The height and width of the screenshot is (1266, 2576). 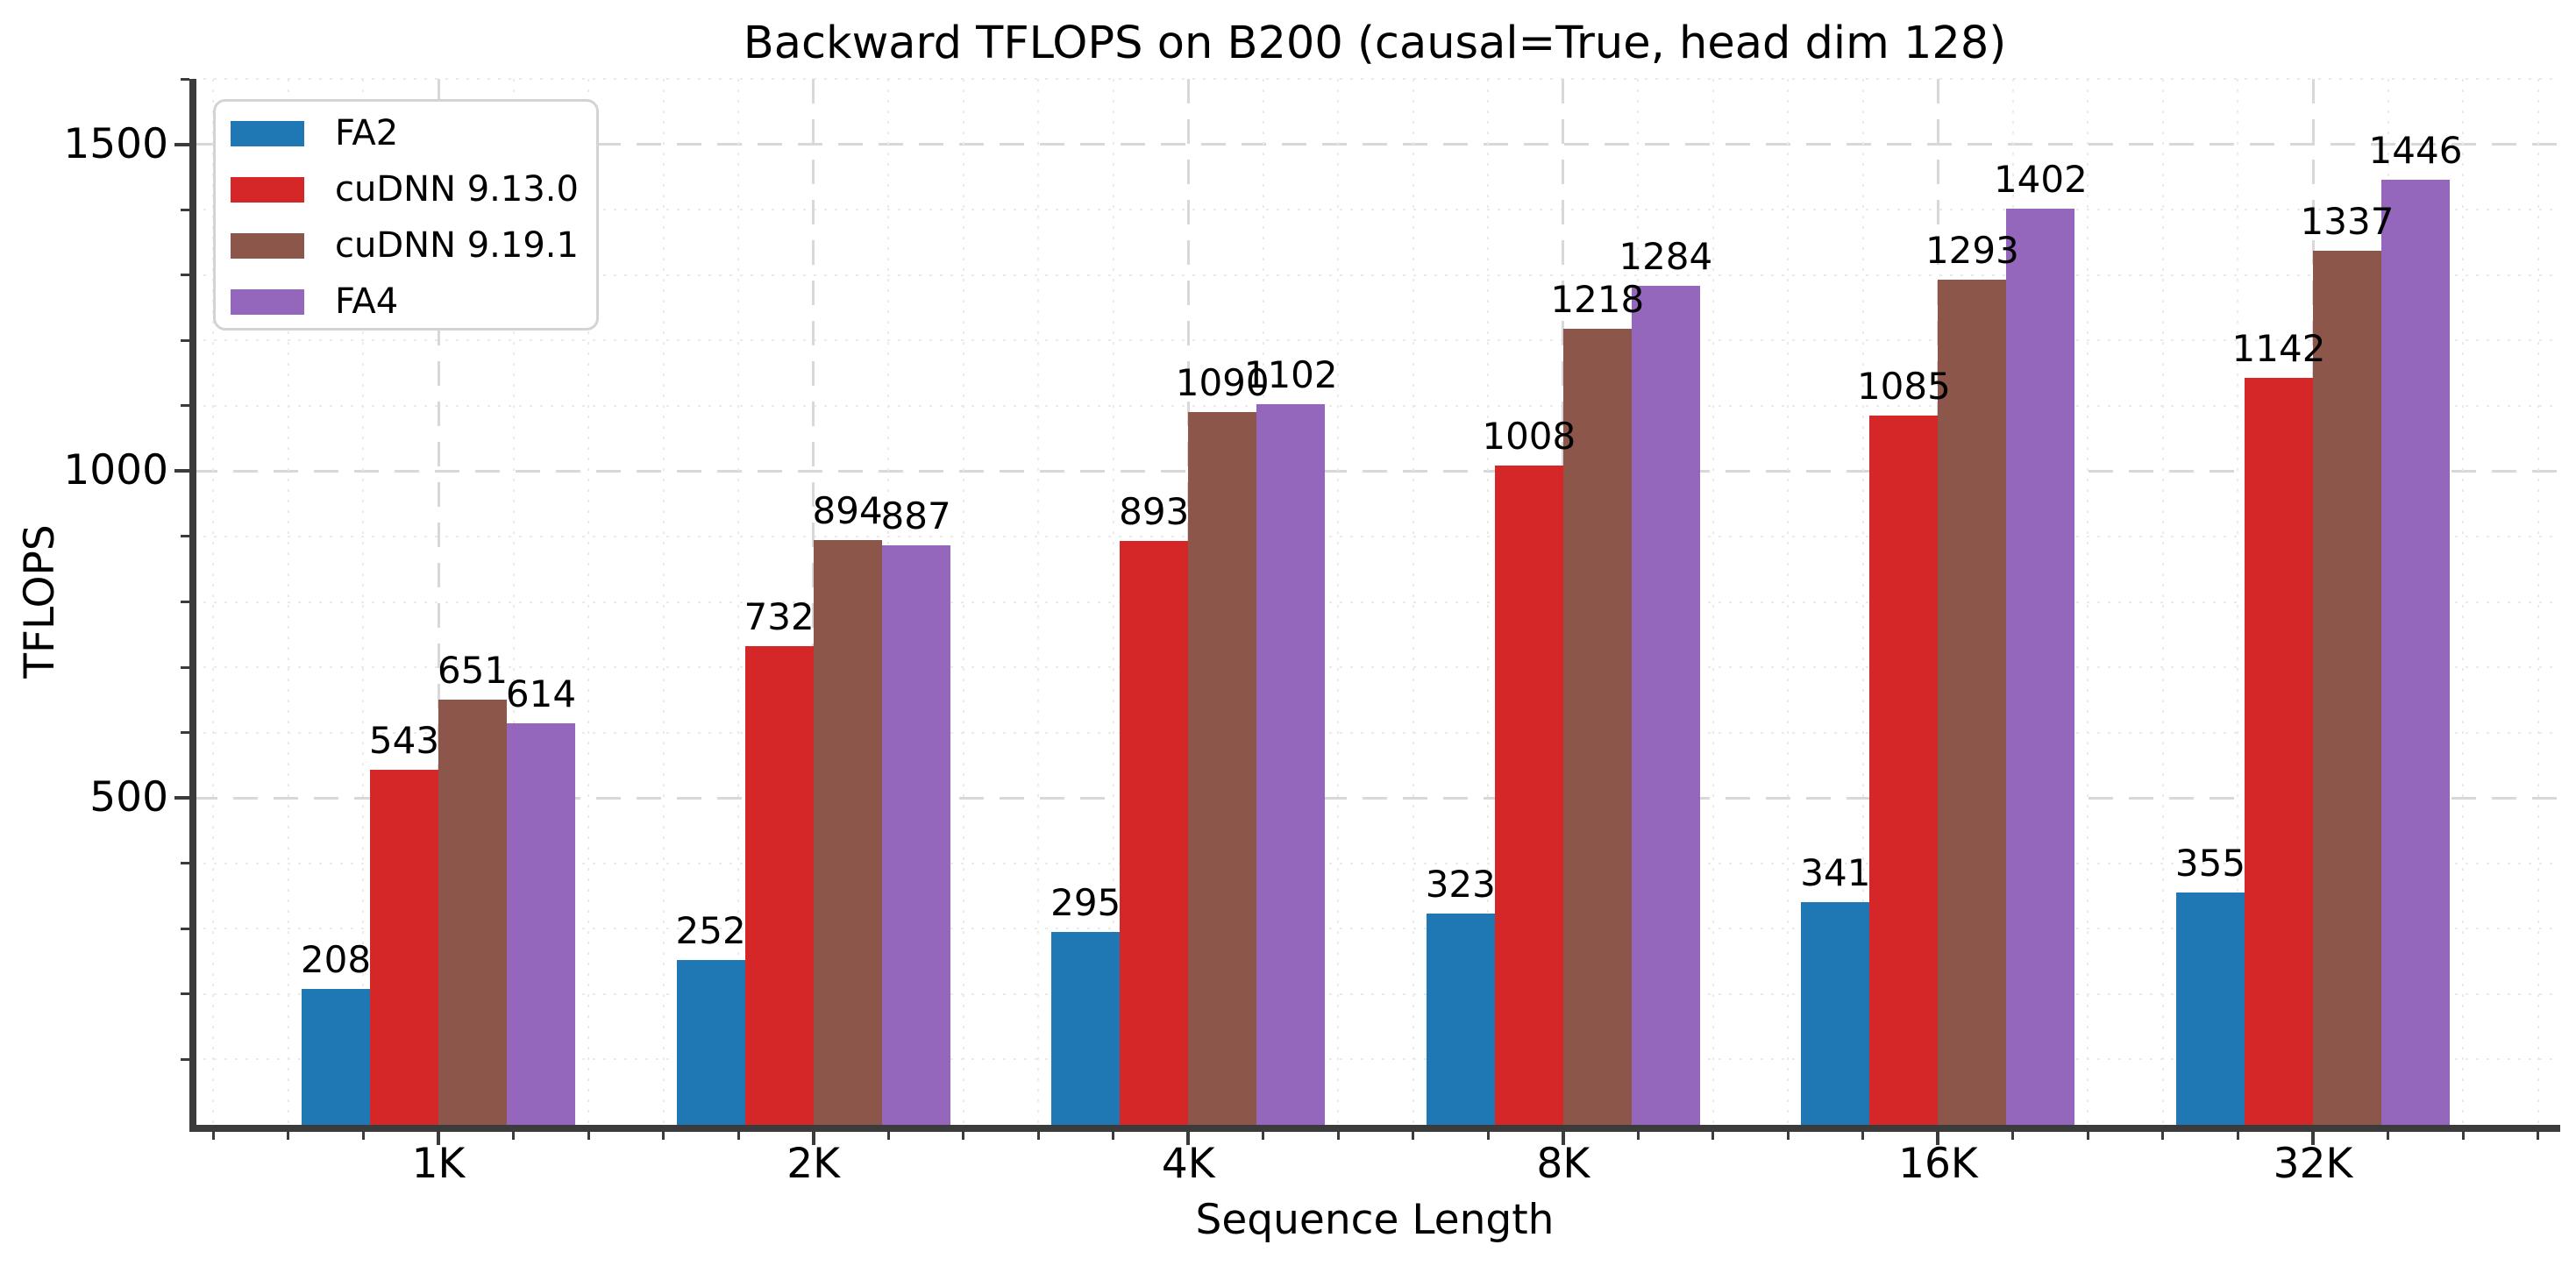 I want to click on x-tick-label: 2K, so click(x=813, y=1164).